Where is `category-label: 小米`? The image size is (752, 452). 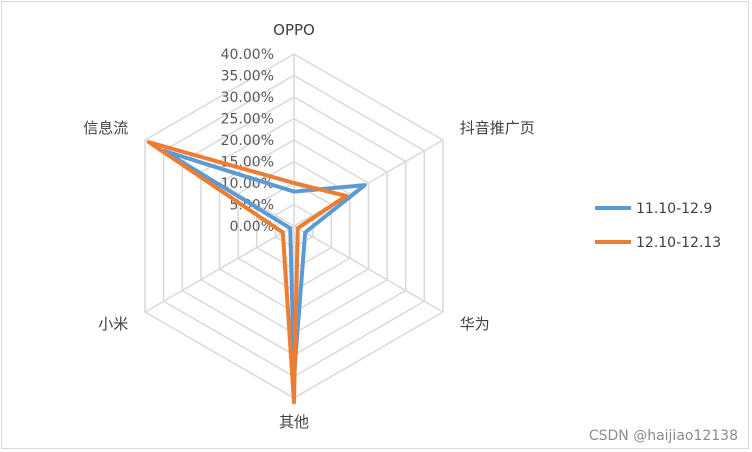 category-label: 小米 is located at coordinates (113, 324).